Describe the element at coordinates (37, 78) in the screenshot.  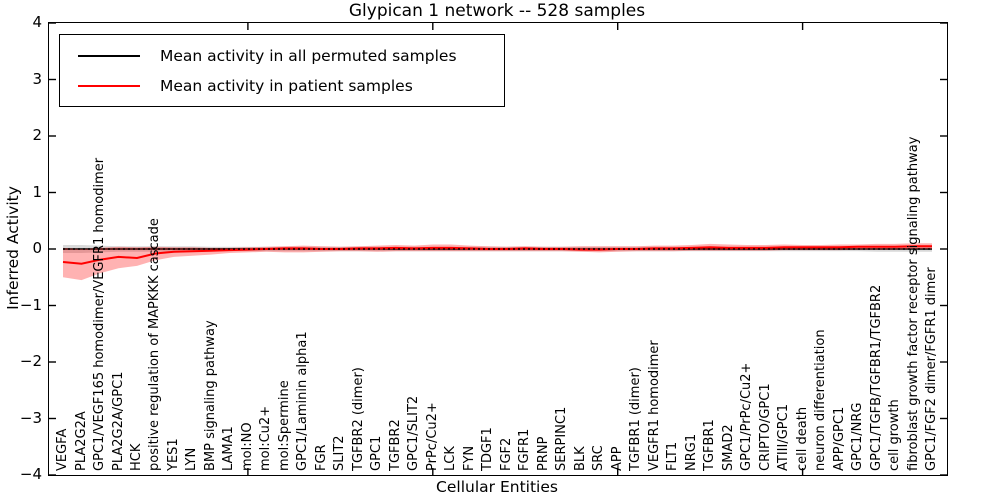
I see `y-tick-label: 3` at that location.